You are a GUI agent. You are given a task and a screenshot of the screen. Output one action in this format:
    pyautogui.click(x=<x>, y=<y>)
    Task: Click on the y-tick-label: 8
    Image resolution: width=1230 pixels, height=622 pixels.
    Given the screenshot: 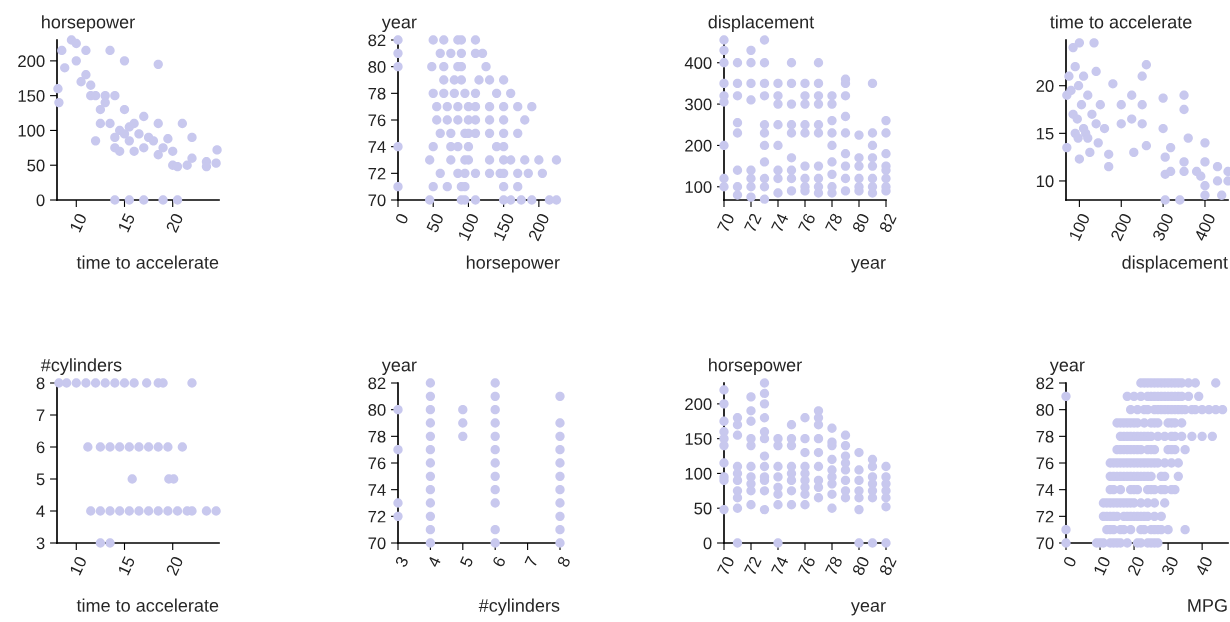 What is the action you would take?
    pyautogui.click(x=40, y=383)
    